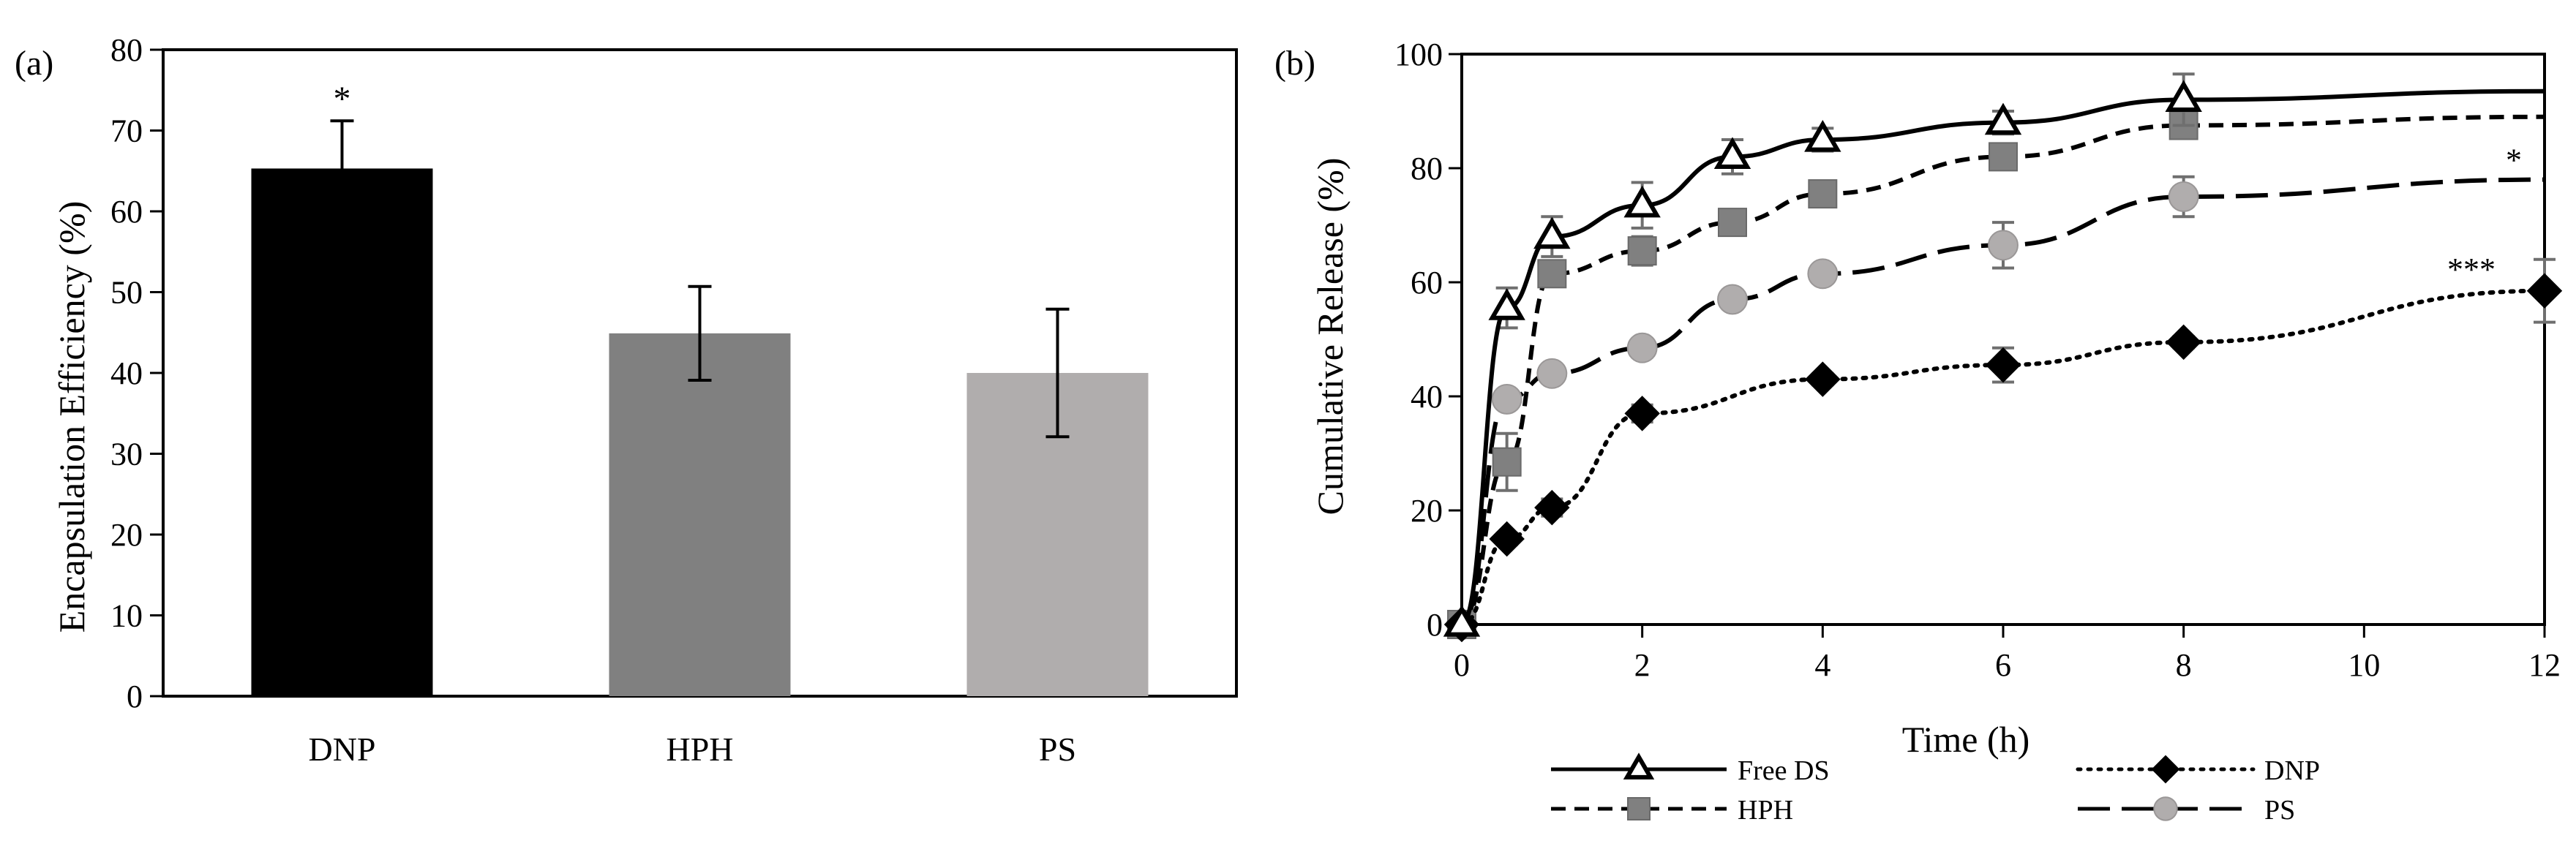 The width and height of the screenshot is (2576, 849). I want to click on legend-marker-dnp, so click(2165, 770).